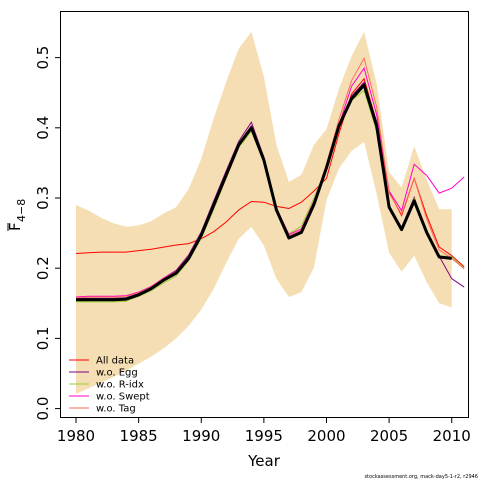  I want to click on y-axis-title: F 4−8, so click(17, 215).